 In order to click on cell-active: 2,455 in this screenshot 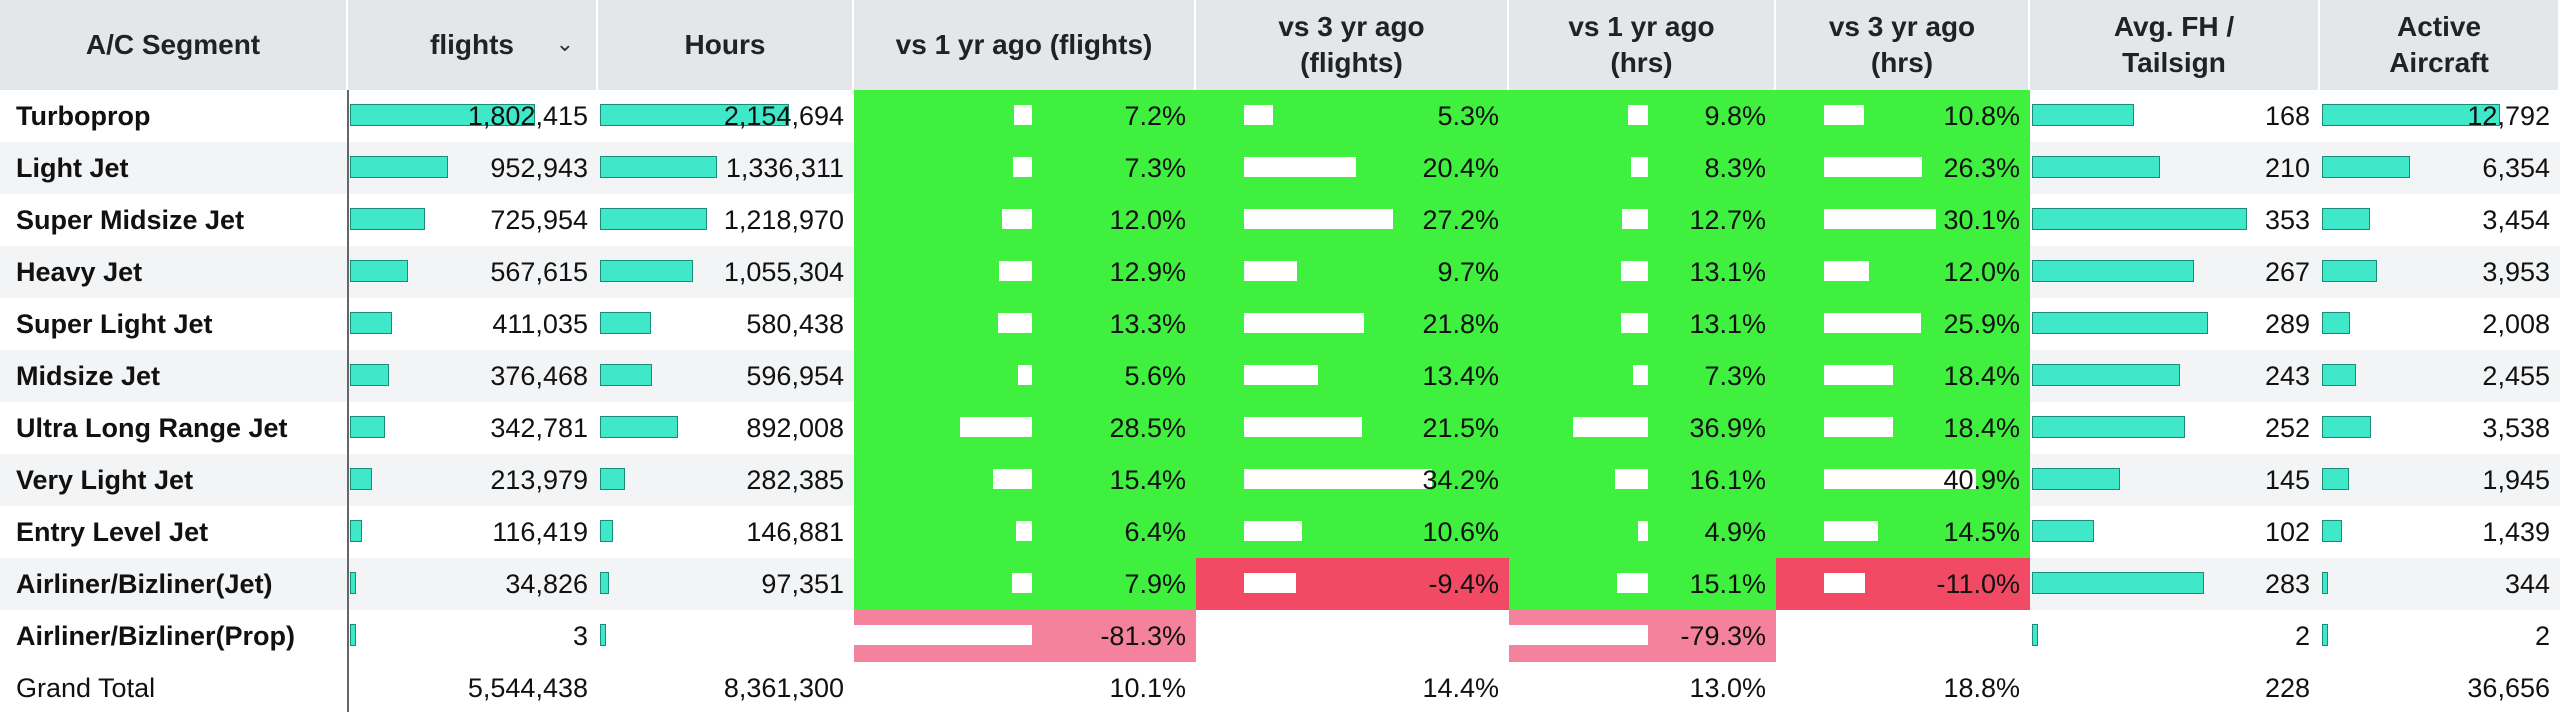, I will do `click(2440, 376)`.